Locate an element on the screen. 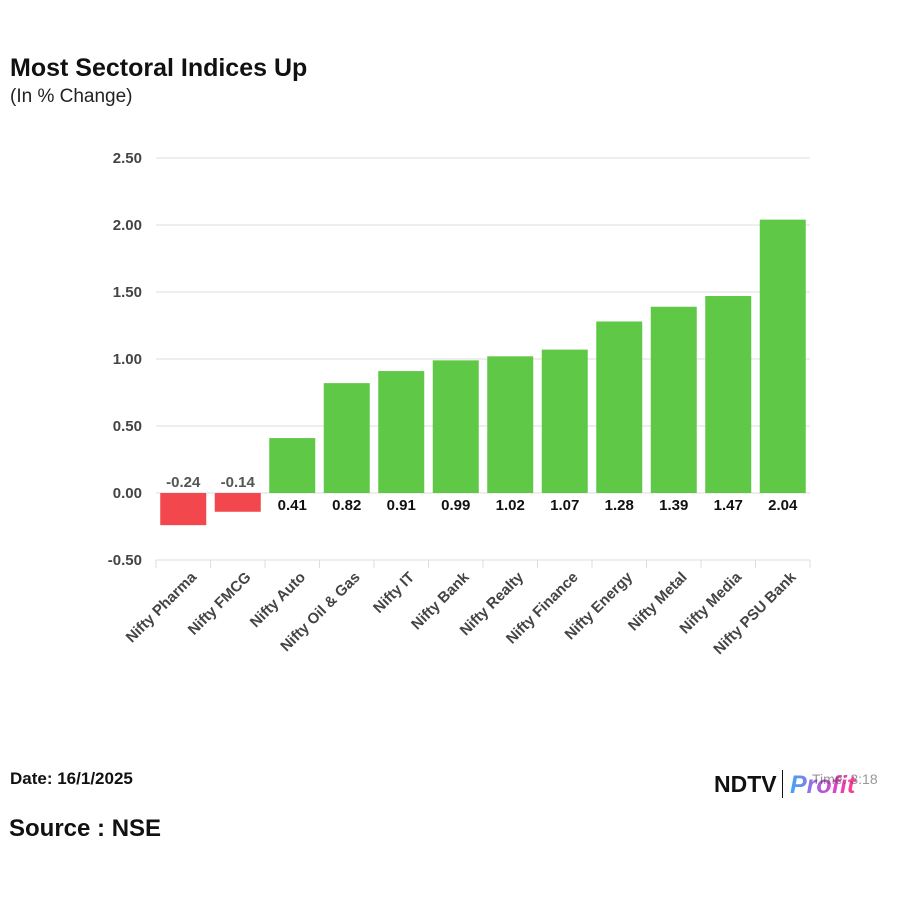  y-tick-label: 2.00 is located at coordinates (127, 225).